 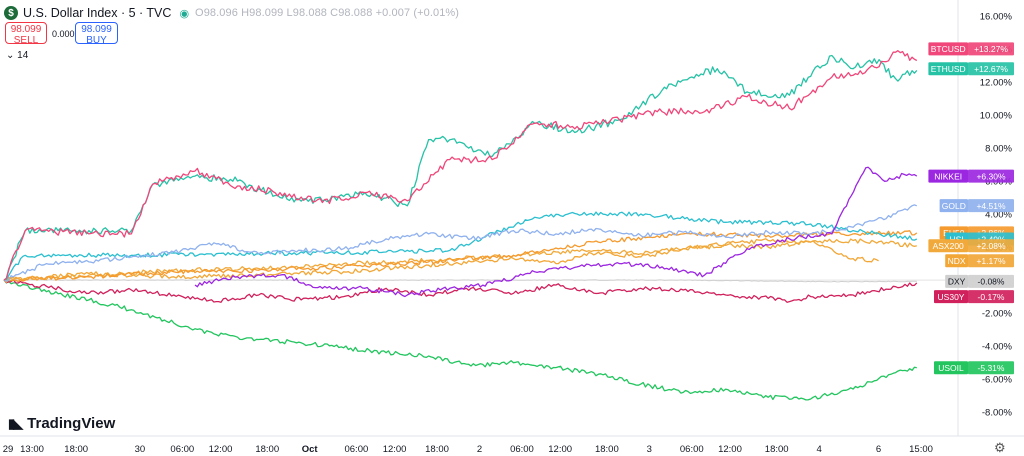 I want to click on sell-price: 98.099, so click(x=26, y=29).